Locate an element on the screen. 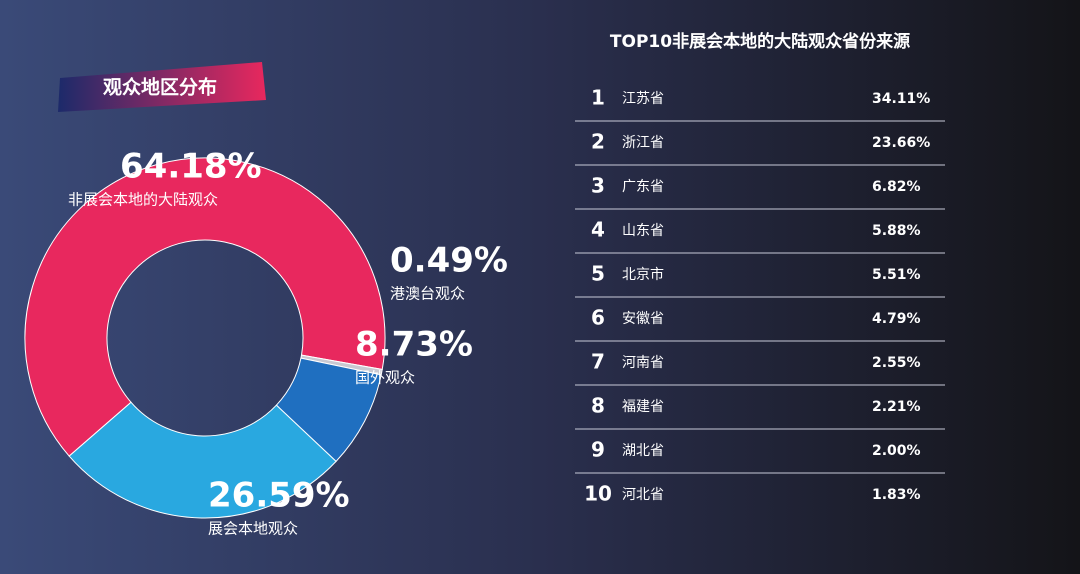 The height and width of the screenshot is (574, 1080). rank: 1 is located at coordinates (598, 98).